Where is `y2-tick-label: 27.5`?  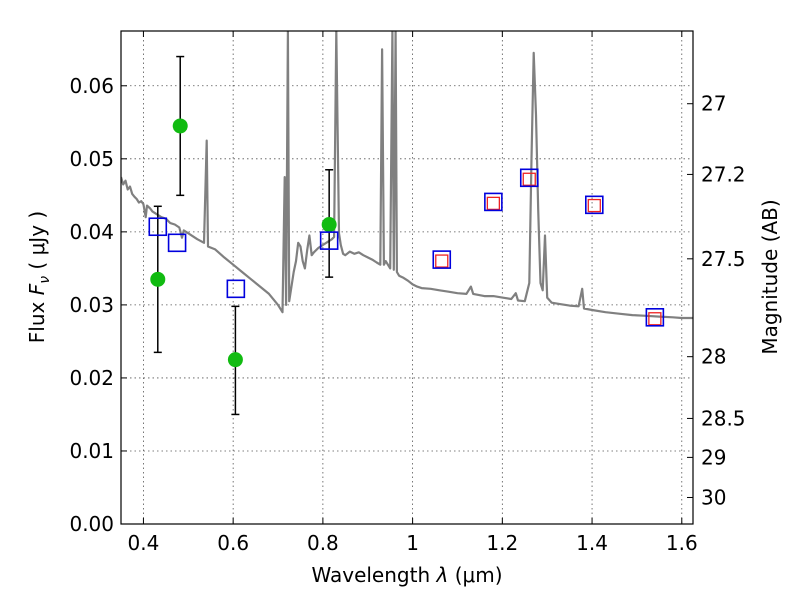
y2-tick-label: 27.5 is located at coordinates (723, 259).